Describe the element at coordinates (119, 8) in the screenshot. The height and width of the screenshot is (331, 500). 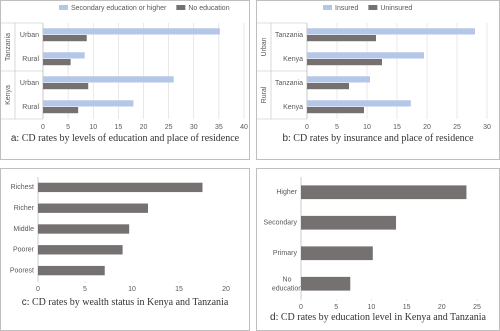
I see `legend-label: Secondary education or higher` at that location.